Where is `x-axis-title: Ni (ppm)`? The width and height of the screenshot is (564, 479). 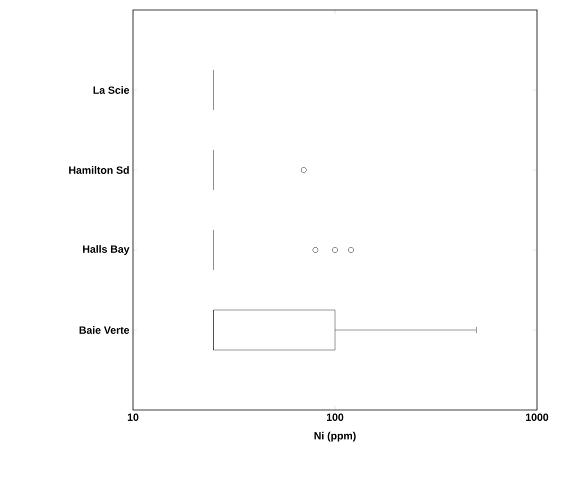 x-axis-title: Ni (ppm) is located at coordinates (335, 437).